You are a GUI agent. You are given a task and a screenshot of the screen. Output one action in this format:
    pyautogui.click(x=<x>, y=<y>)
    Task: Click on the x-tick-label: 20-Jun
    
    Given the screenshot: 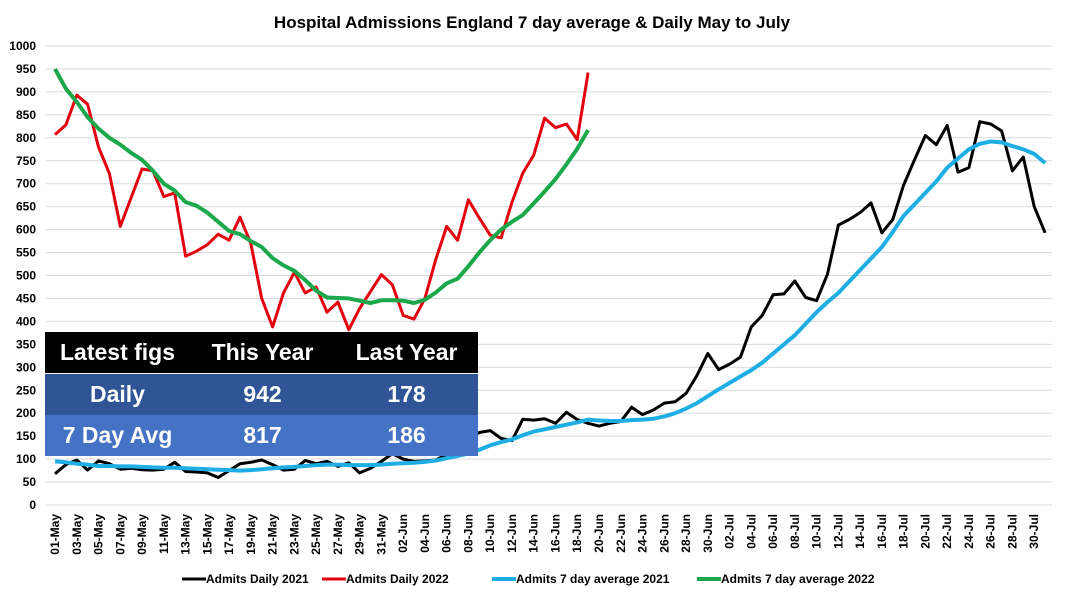 What is the action you would take?
    pyautogui.click(x=599, y=533)
    